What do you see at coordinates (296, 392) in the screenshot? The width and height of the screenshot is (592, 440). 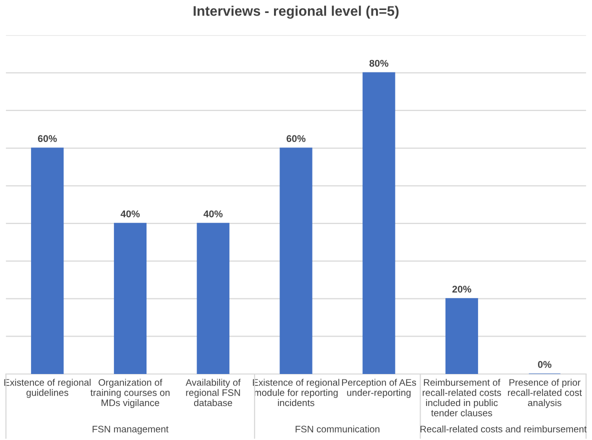 I see `x-tick-label: Existence of regional module for reporting incidents` at bounding box center [296, 392].